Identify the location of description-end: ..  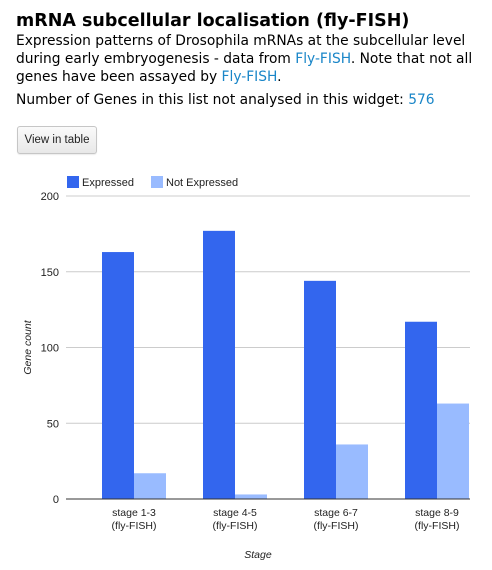
(279, 77).